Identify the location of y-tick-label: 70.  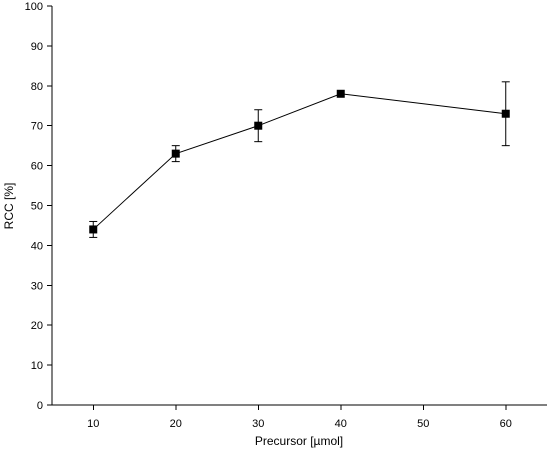
(37, 127).